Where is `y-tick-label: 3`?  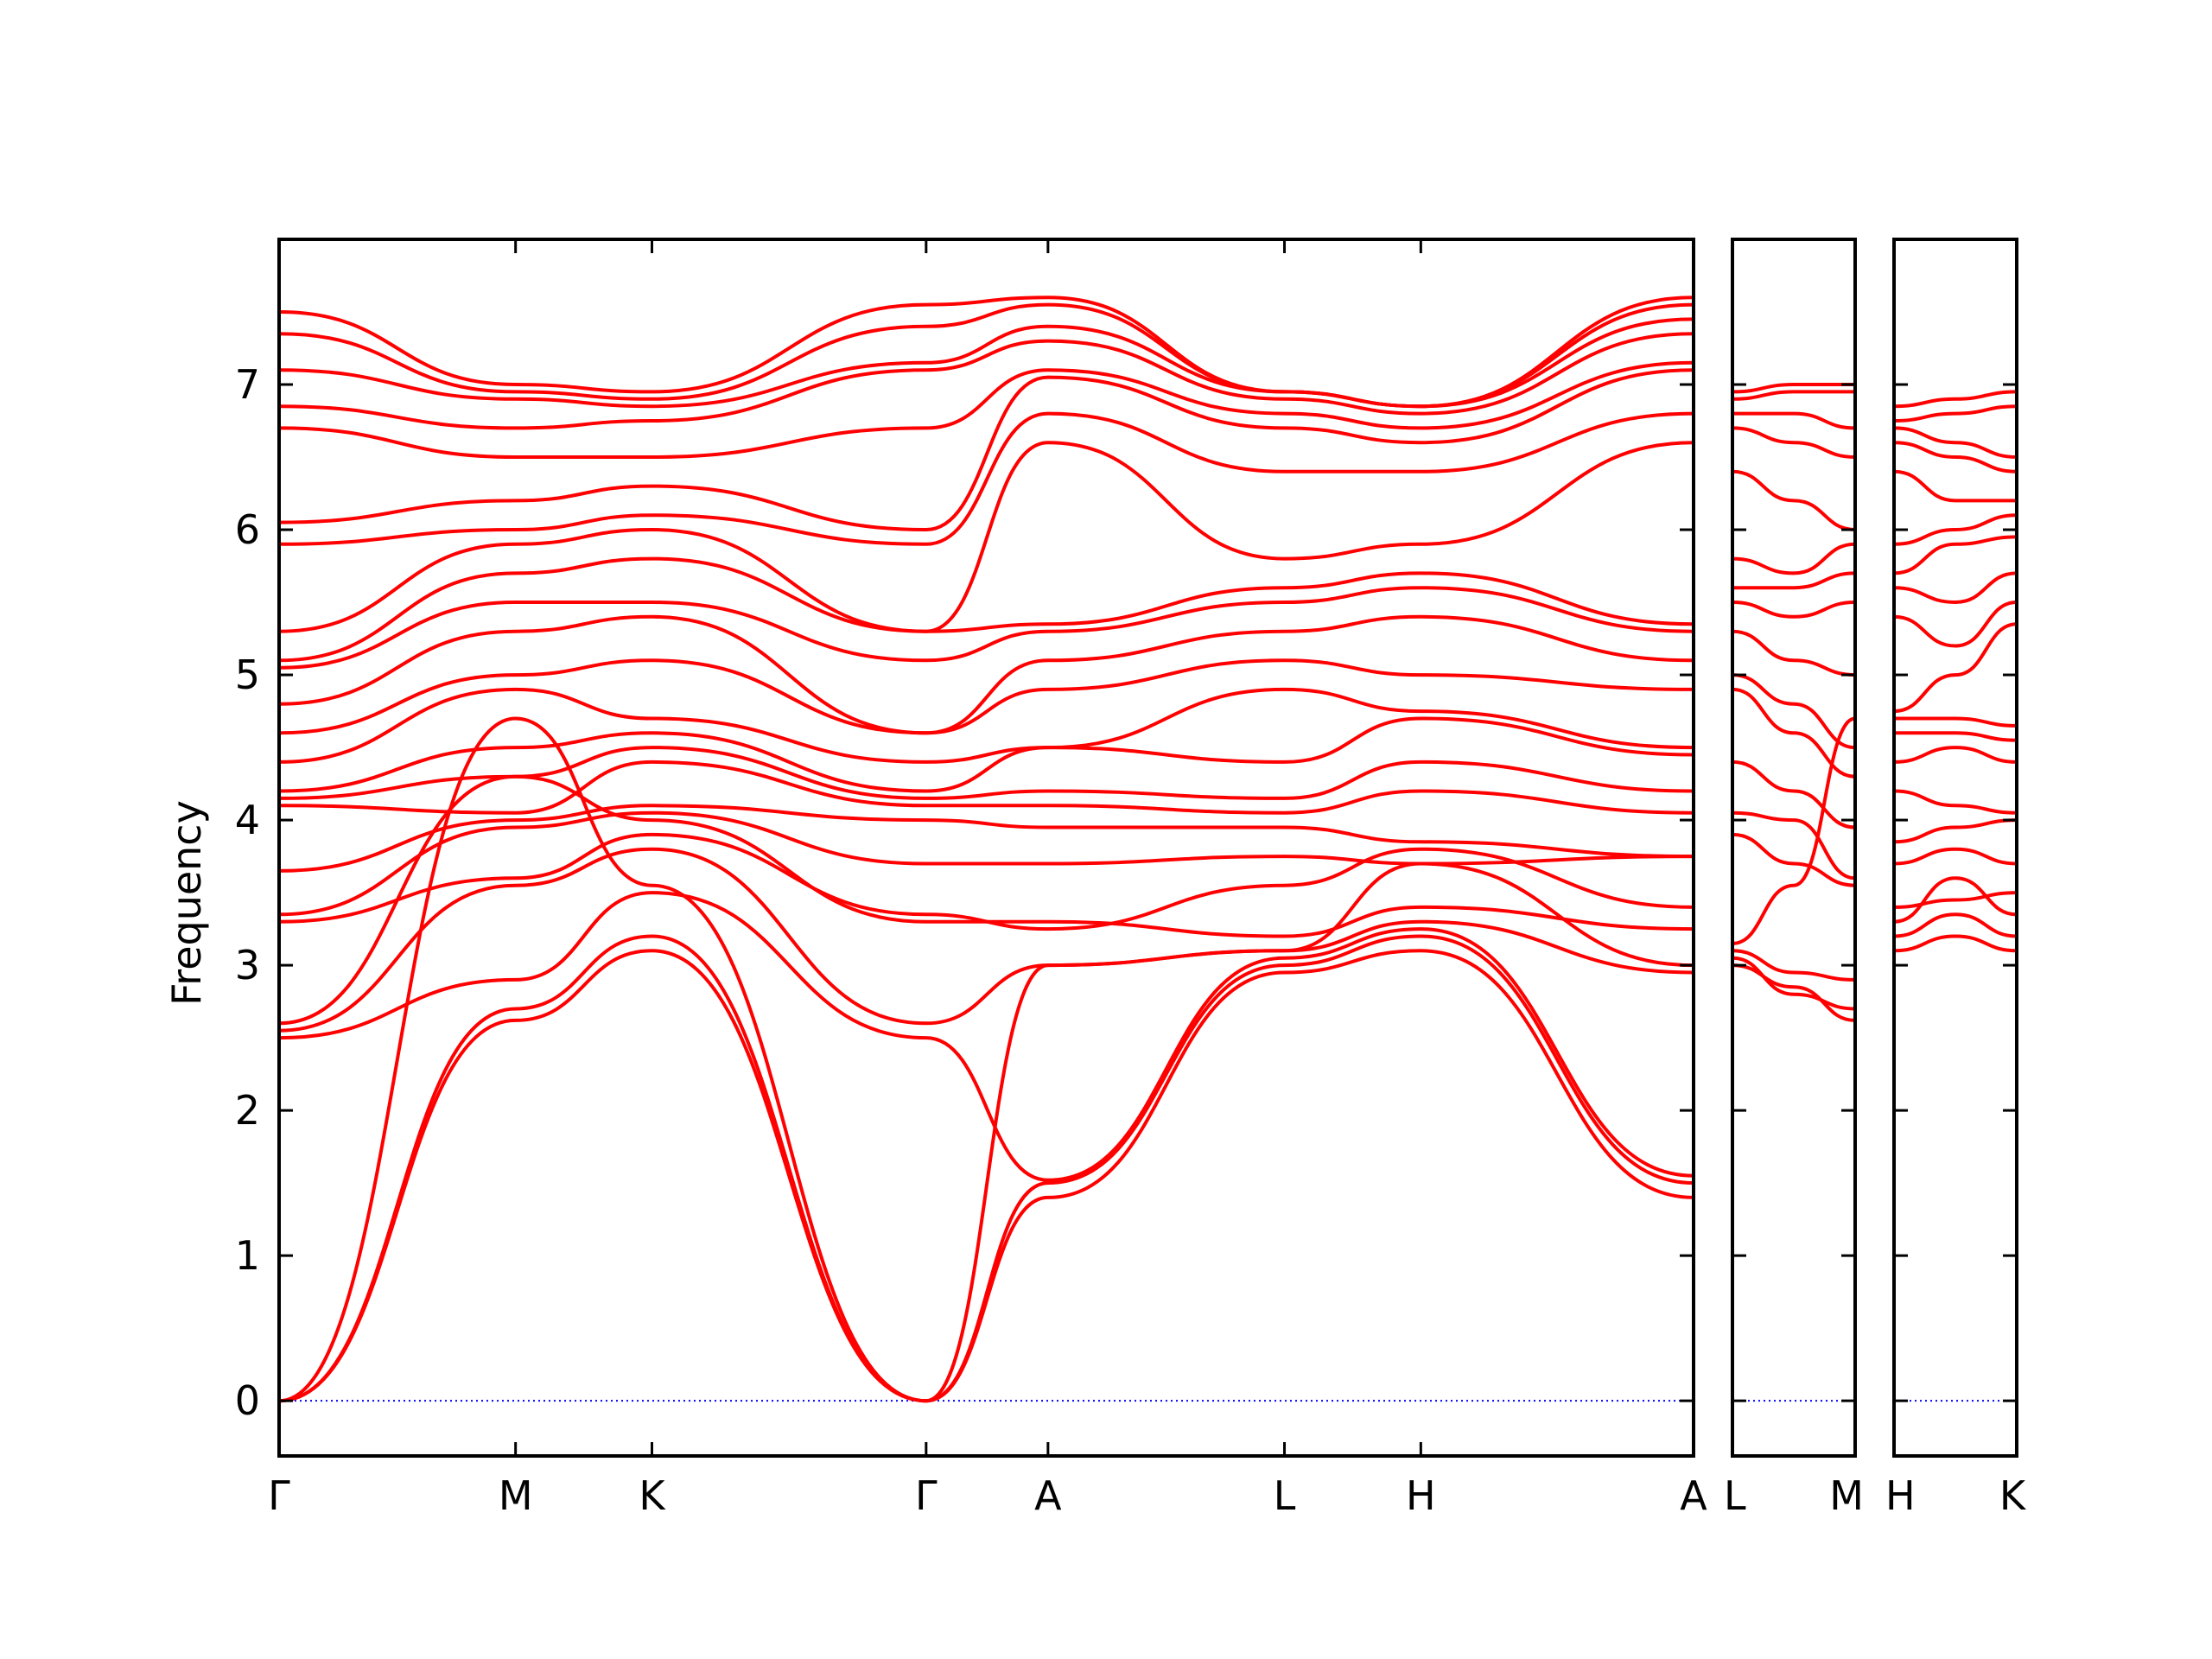 y-tick-label: 3 is located at coordinates (247, 965).